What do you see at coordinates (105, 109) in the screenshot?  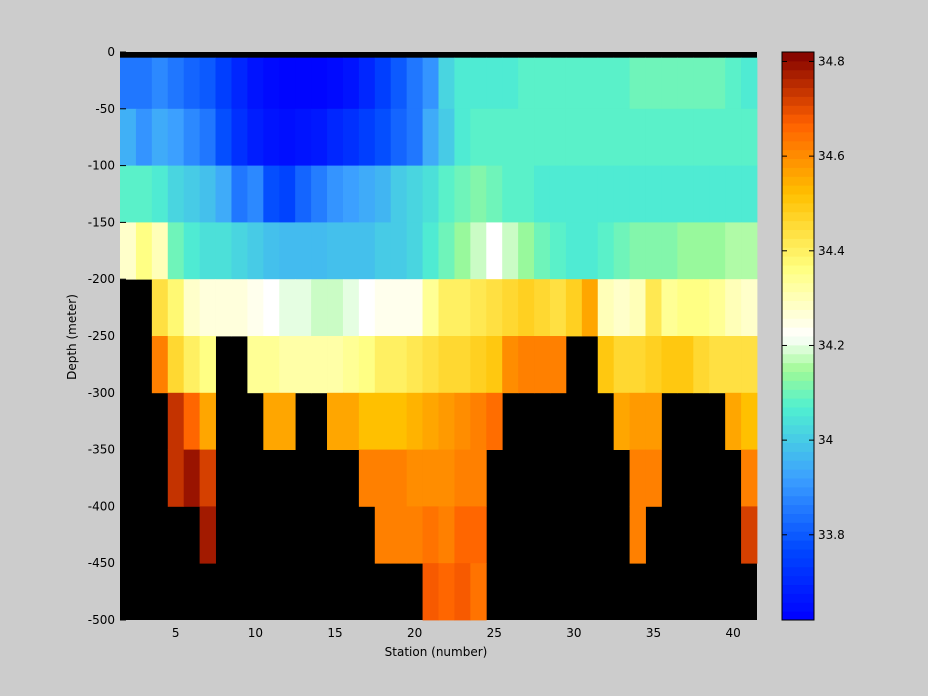 I see `y-tick-label: -50` at bounding box center [105, 109].